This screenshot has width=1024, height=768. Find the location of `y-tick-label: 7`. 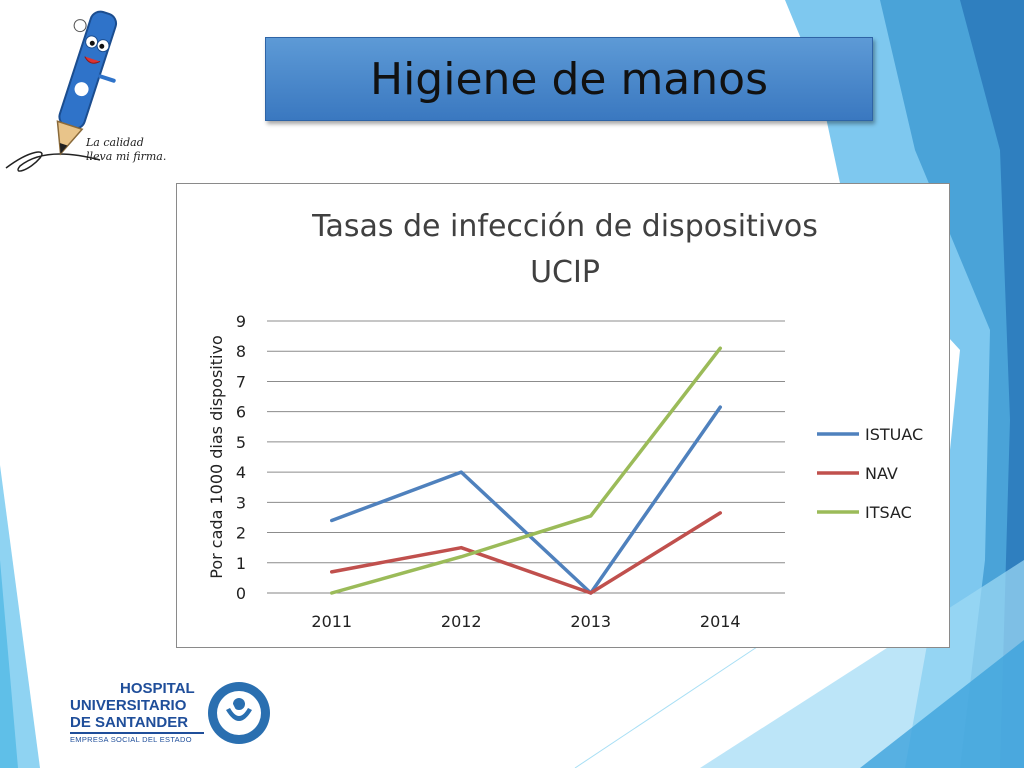

y-tick-label: 7 is located at coordinates (241, 381).